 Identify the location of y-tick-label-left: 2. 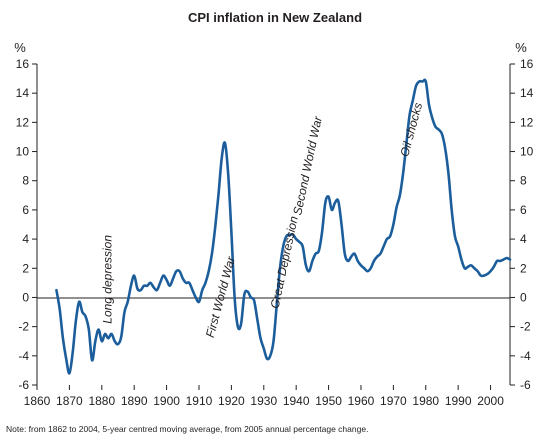
(25, 268).